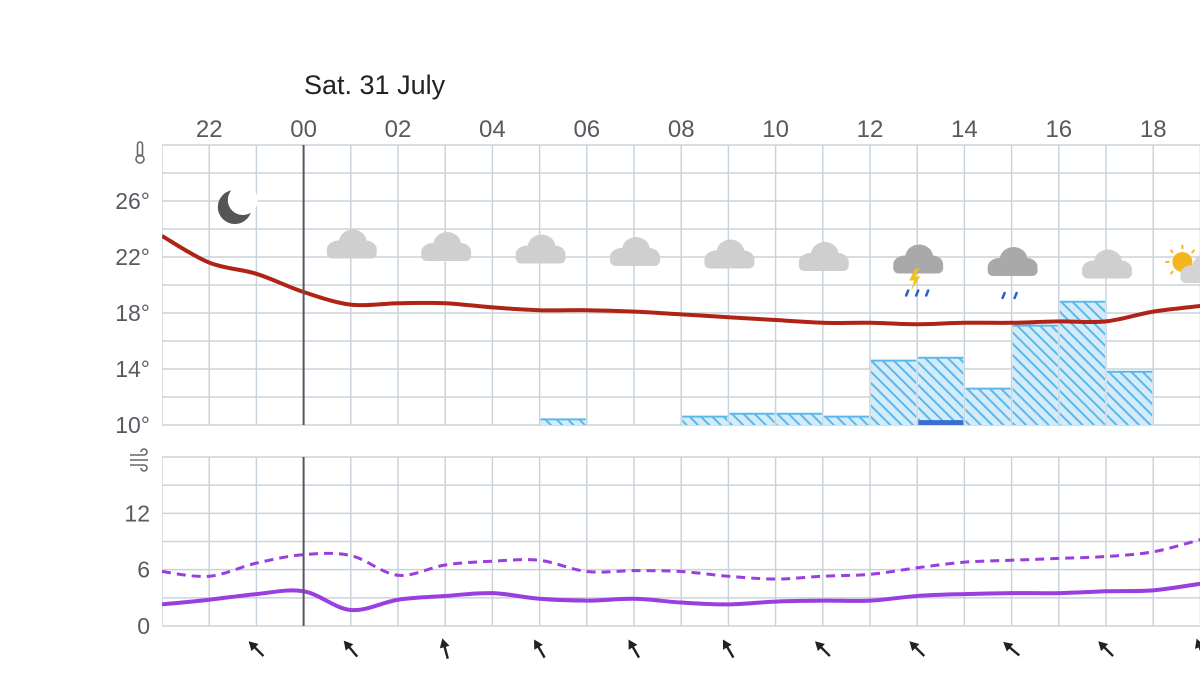 This screenshot has height=690, width=1200. Describe the element at coordinates (775, 129) in the screenshot. I see `hour-label: 10` at that location.